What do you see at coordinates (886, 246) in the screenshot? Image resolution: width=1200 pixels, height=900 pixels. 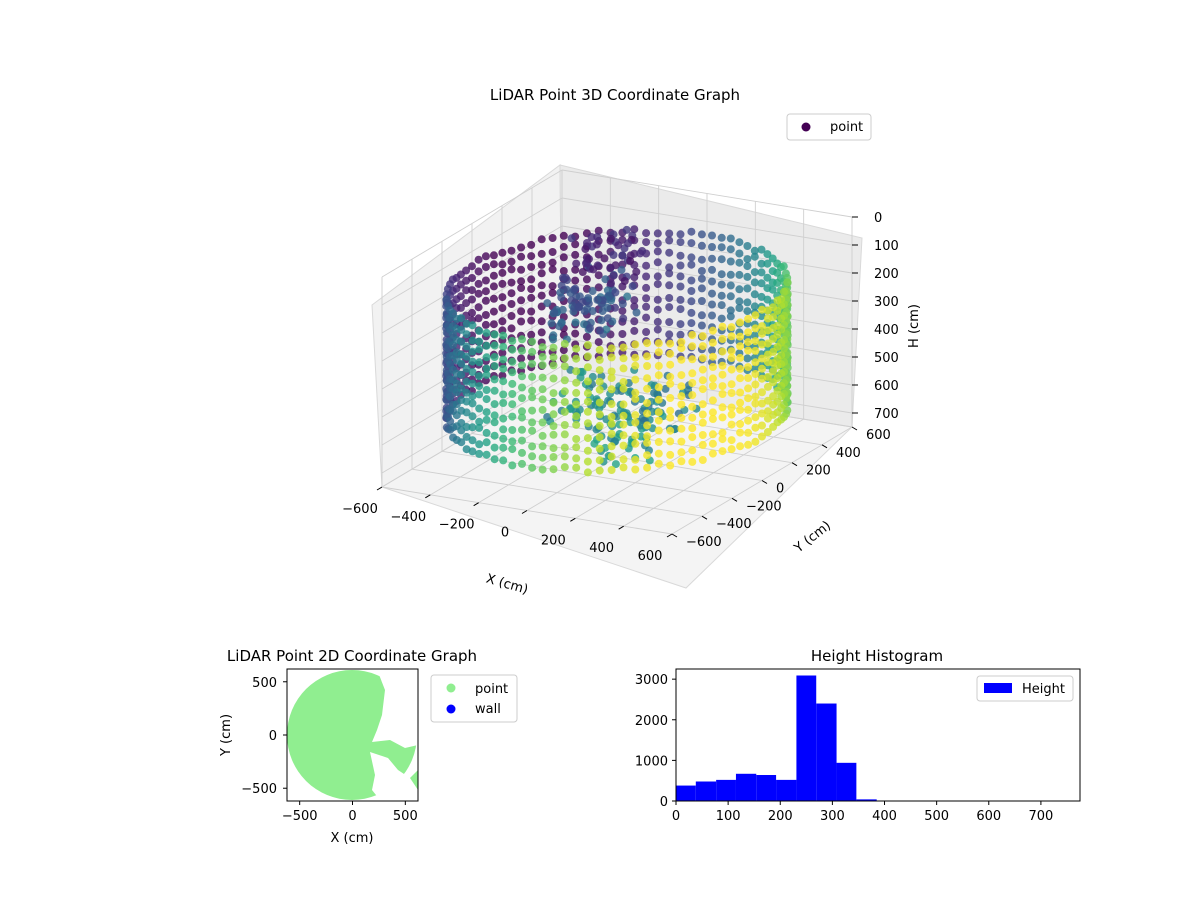 I see `z-tick-label-3d: 100` at bounding box center [886, 246].